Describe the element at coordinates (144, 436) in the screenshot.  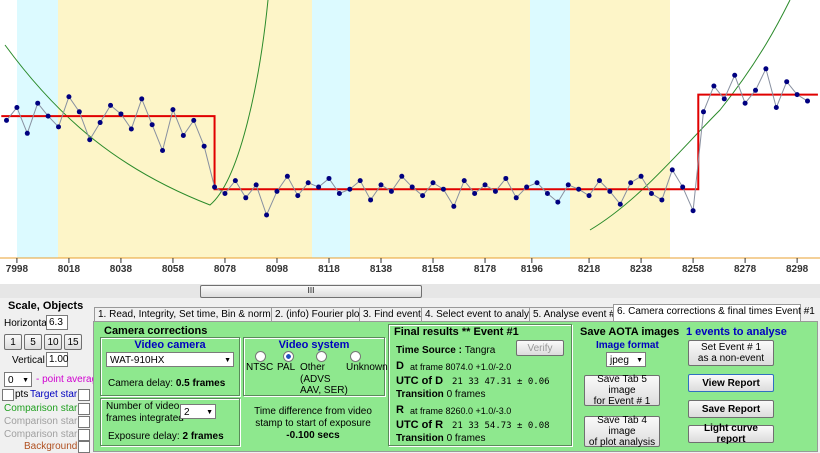
I see `label: Exposure delay:` at that location.